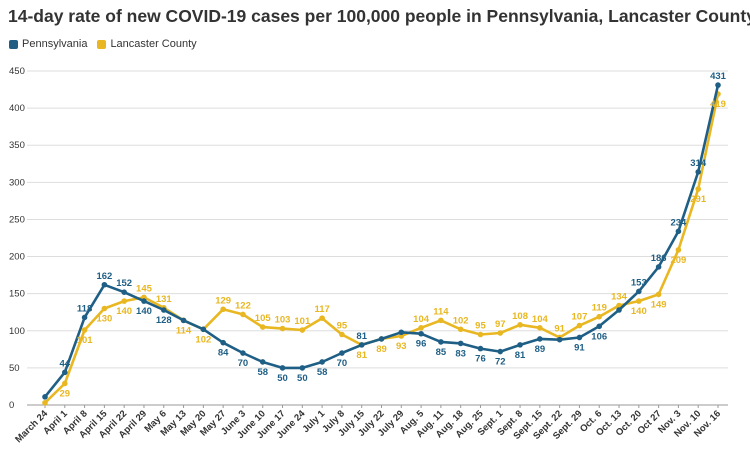 This screenshot has height=459, width=750. Describe the element at coordinates (14, 368) in the screenshot. I see `y-tick-label: 50` at that location.